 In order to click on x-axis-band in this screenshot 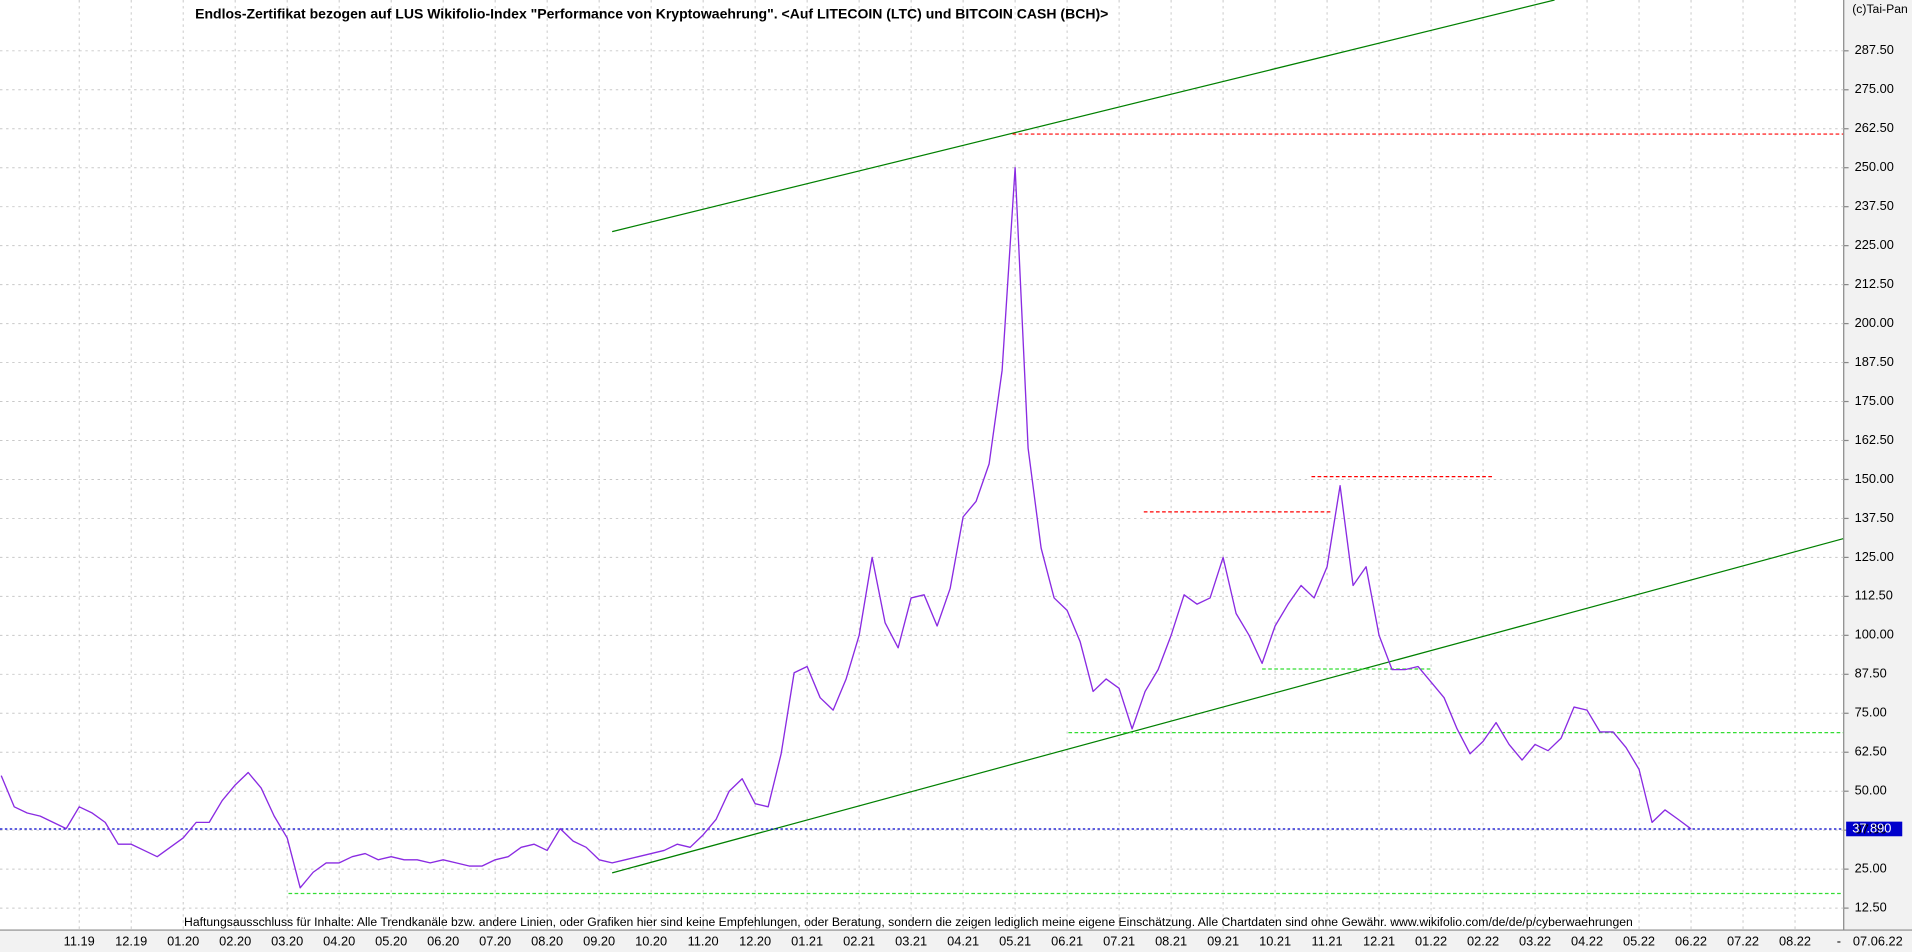, I will do `click(956, 941)`.